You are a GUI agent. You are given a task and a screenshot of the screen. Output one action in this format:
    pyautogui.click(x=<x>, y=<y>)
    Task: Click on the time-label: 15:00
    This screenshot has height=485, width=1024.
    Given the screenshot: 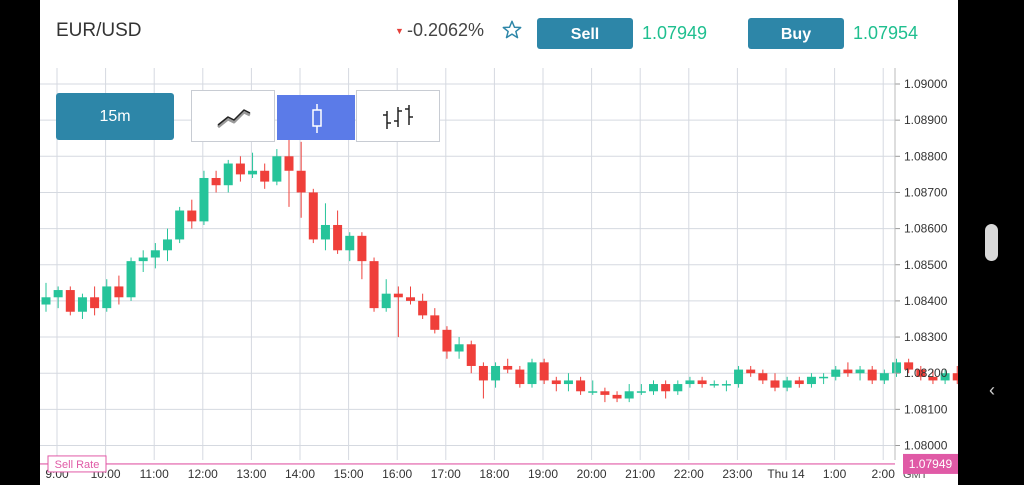 What is the action you would take?
    pyautogui.click(x=349, y=474)
    